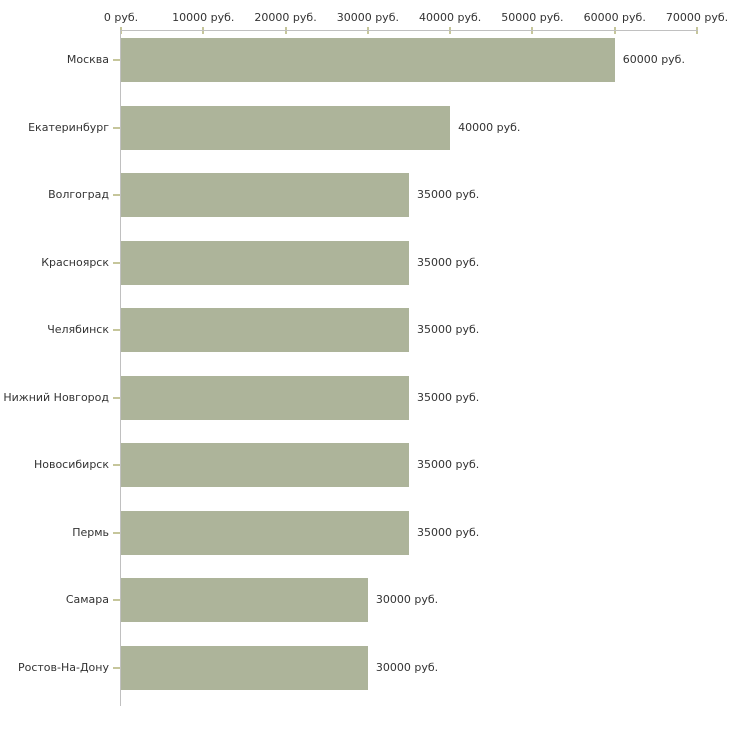  I want to click on x-axis-tick-label: 0 руб., so click(121, 17).